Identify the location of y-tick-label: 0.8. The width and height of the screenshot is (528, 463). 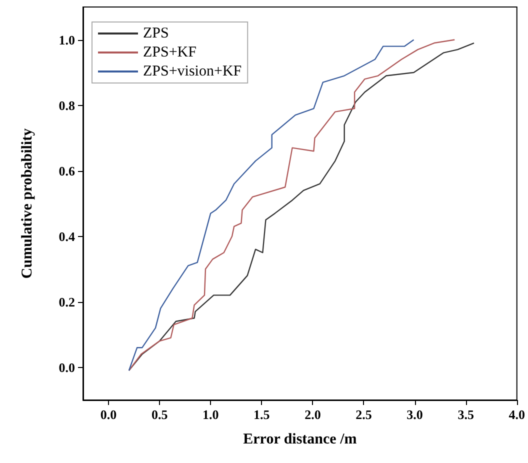
(67, 105).